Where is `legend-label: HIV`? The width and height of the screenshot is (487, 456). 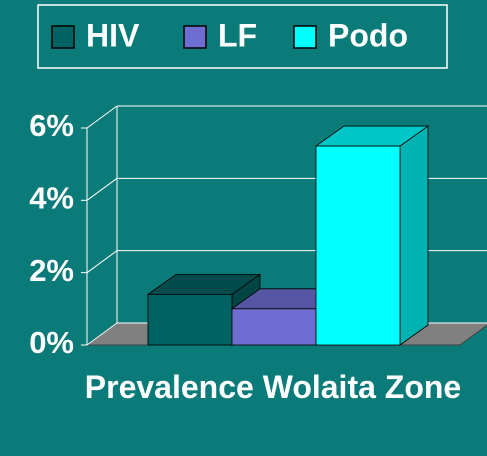 legend-label: HIV is located at coordinates (113, 35).